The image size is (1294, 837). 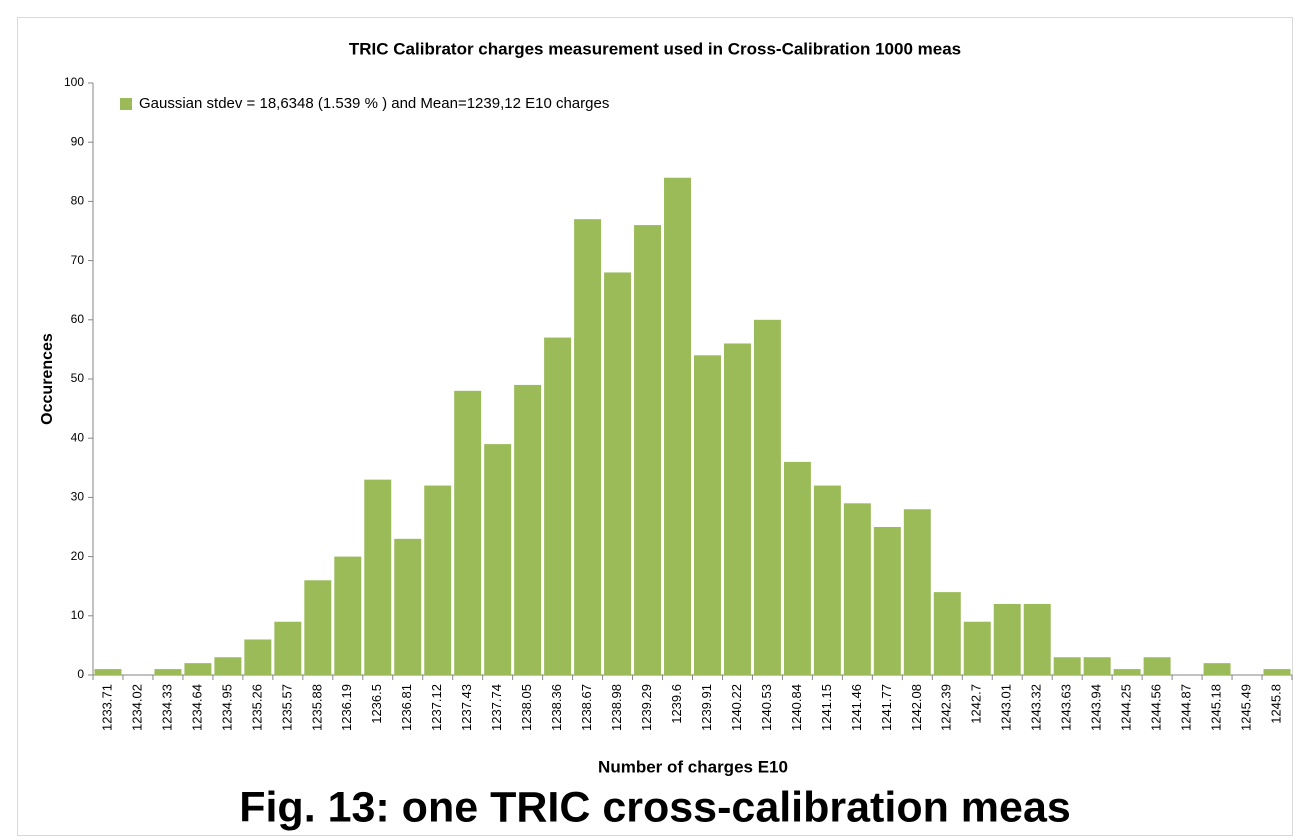 What do you see at coordinates (916, 707) in the screenshot?
I see `x-tick-label: 1242.08` at bounding box center [916, 707].